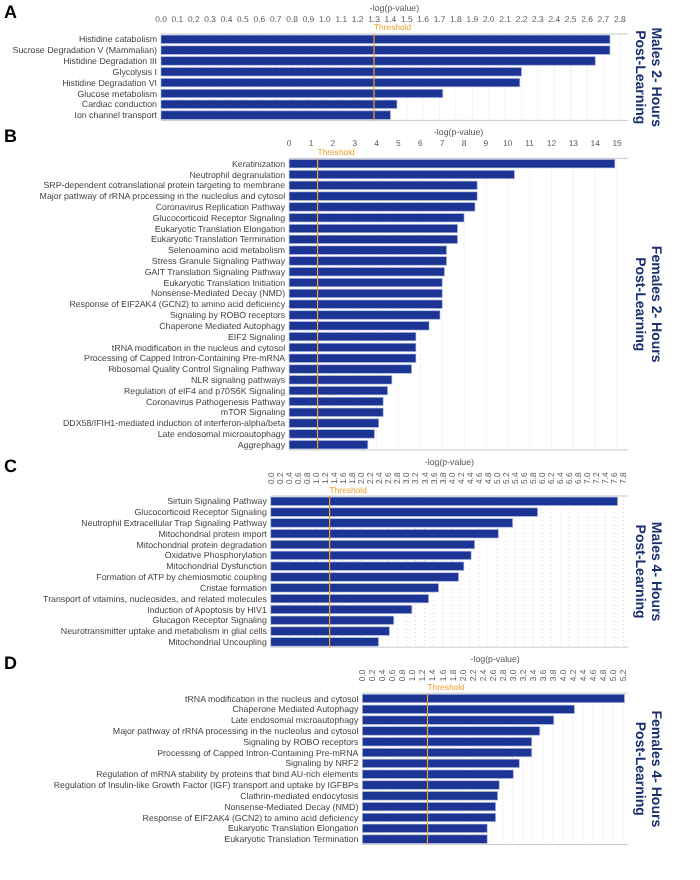  What do you see at coordinates (11, 466) in the screenshot?
I see `text: C` at bounding box center [11, 466].